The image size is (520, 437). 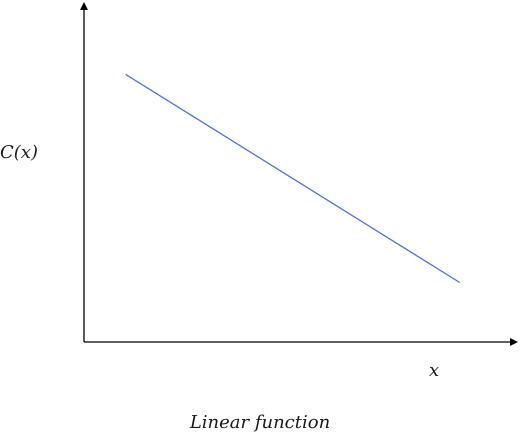 I want to click on y-axis-label: C(x), so click(x=19, y=152).